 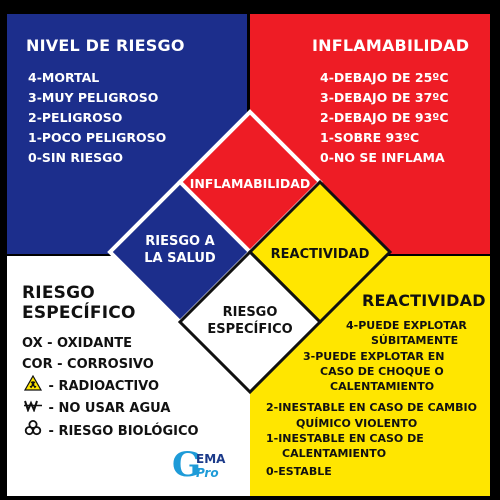 I want to click on logo-line1: EMA, so click(x=211, y=459).